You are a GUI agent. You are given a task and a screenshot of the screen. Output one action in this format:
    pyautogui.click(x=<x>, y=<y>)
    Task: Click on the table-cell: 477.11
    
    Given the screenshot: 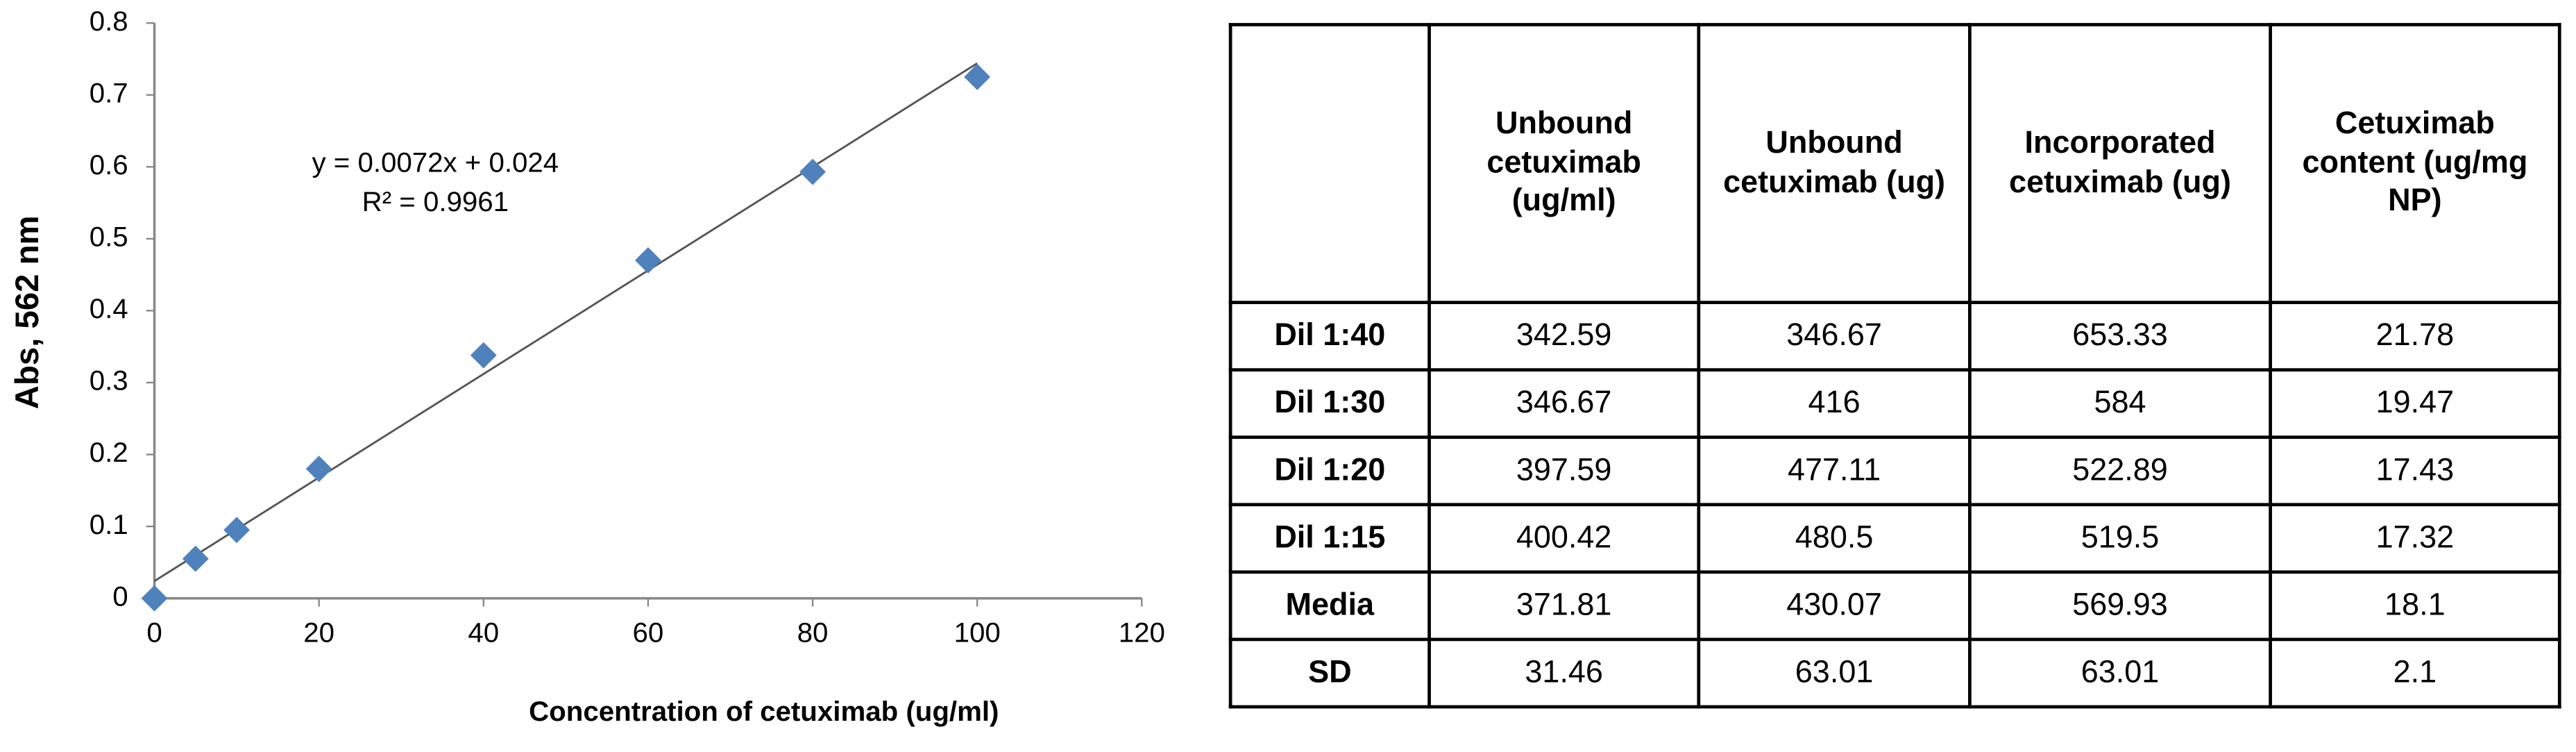 What is the action you would take?
    pyautogui.click(x=1835, y=471)
    